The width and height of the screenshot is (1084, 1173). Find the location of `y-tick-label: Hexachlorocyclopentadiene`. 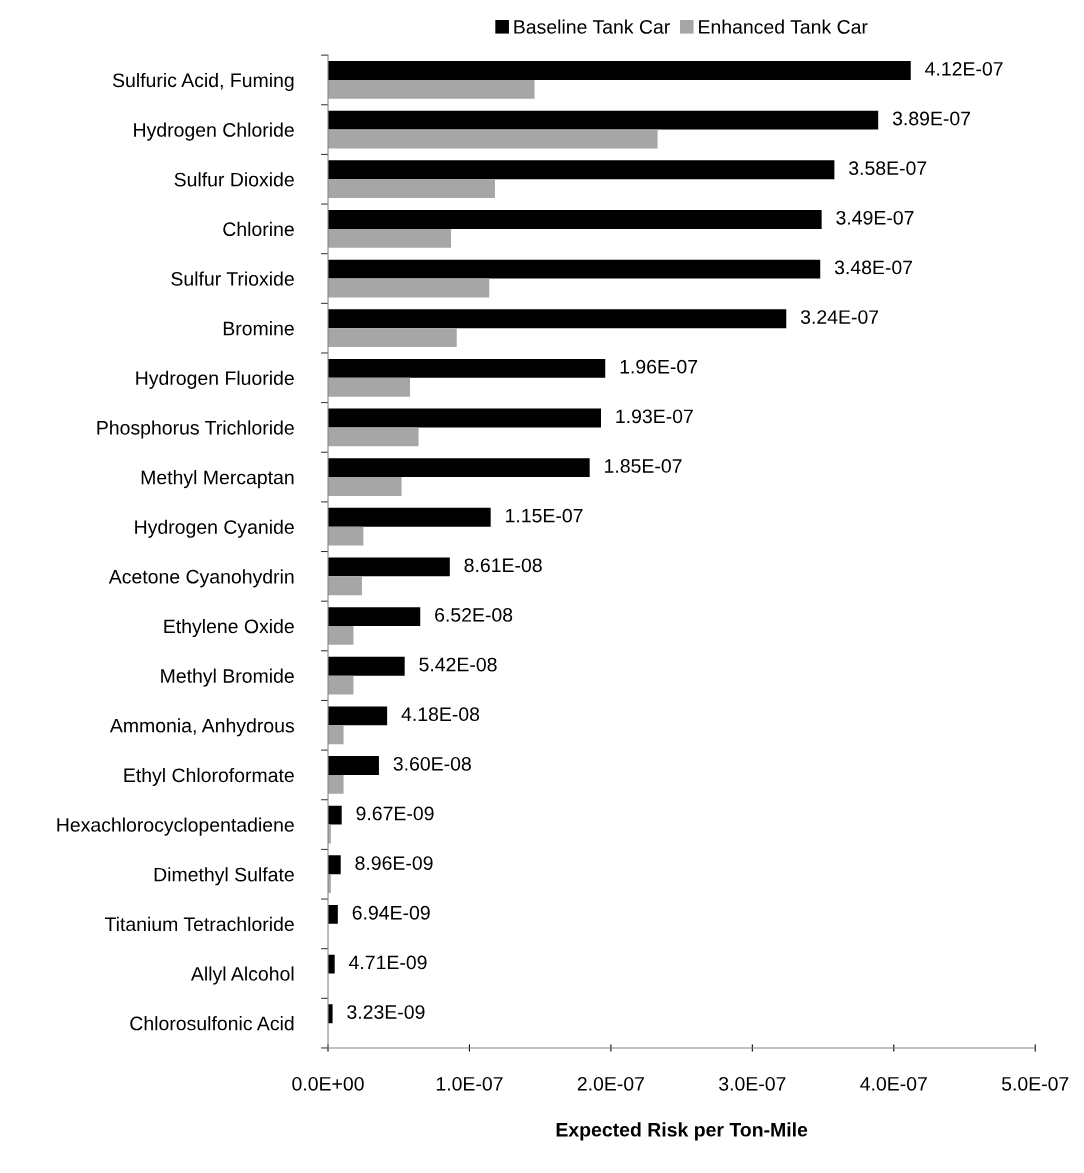

y-tick-label: Hexachlorocyclopentadiene is located at coordinates (175, 826).